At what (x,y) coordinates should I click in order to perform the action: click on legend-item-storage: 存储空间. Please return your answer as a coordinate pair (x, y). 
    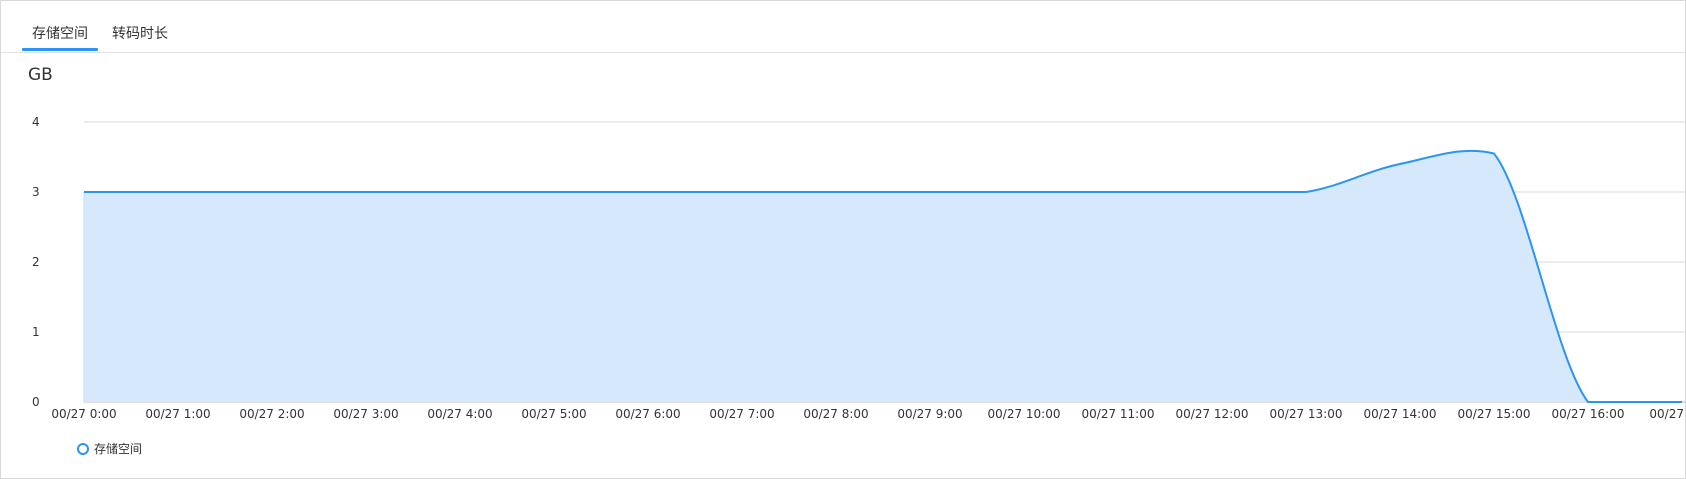
    Looking at the image, I should click on (109, 448).